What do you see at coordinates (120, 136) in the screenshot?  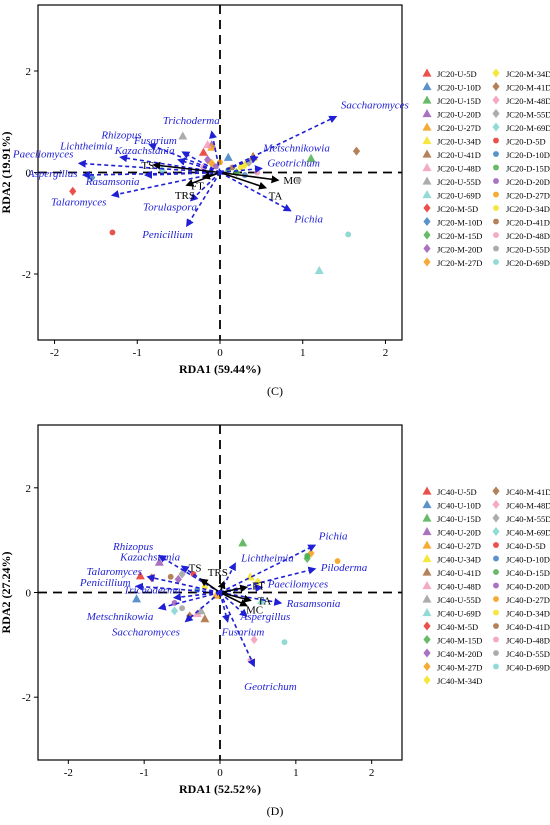 I see `species-label: Rhizopus` at bounding box center [120, 136].